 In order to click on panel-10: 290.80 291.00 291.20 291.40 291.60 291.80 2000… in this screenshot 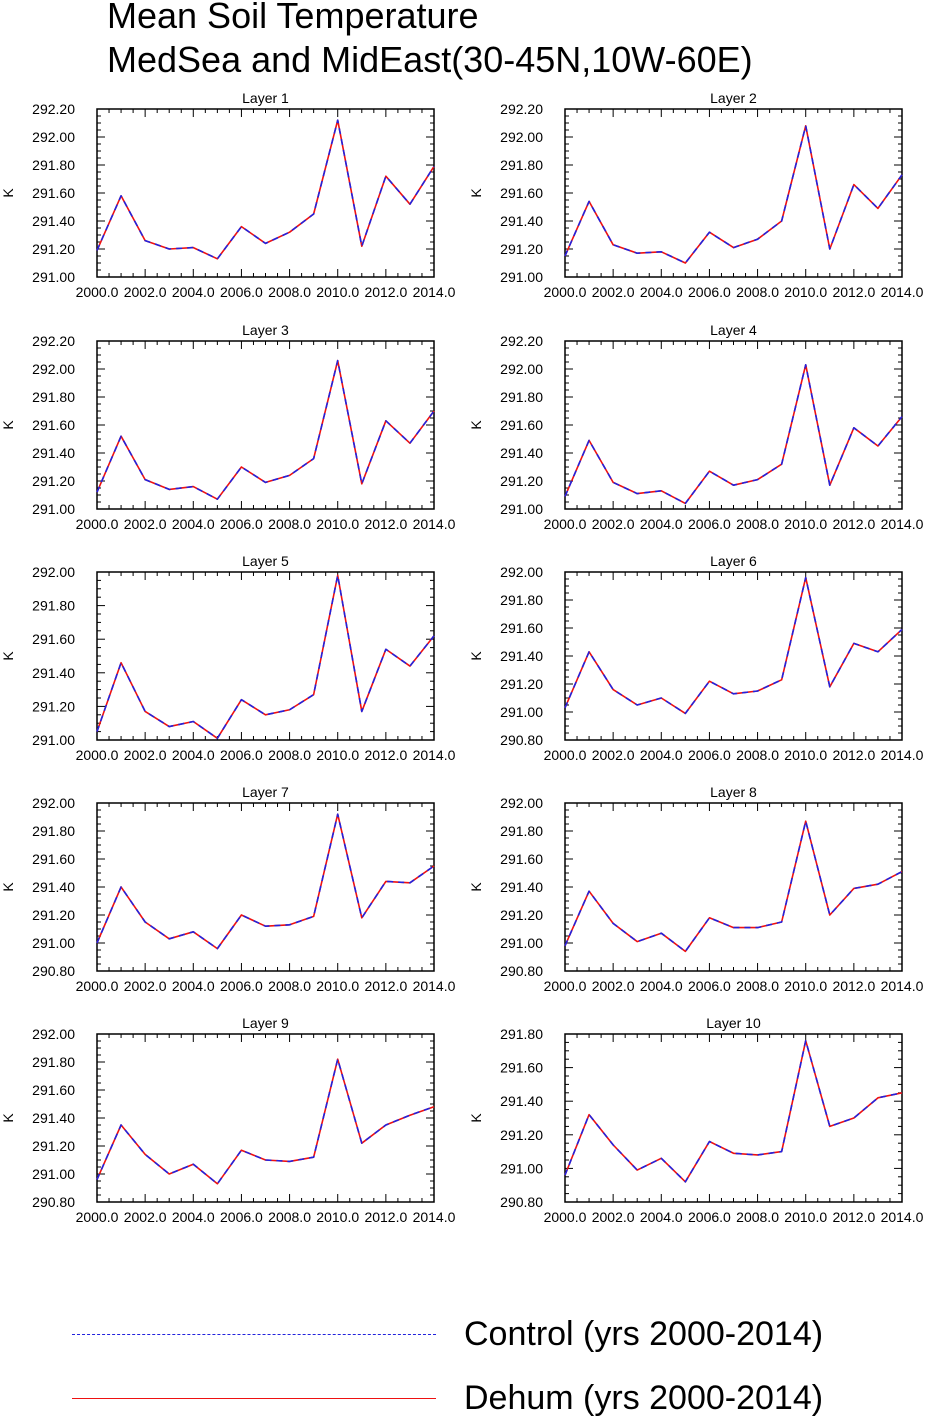, I will do `click(696, 1120)`.